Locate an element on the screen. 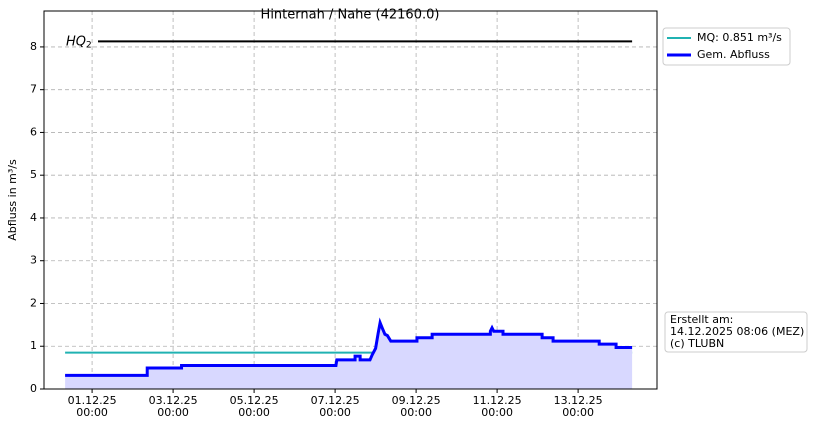 This screenshot has width=813, height=430. y-tick-label: 5 is located at coordinates (33, 174).